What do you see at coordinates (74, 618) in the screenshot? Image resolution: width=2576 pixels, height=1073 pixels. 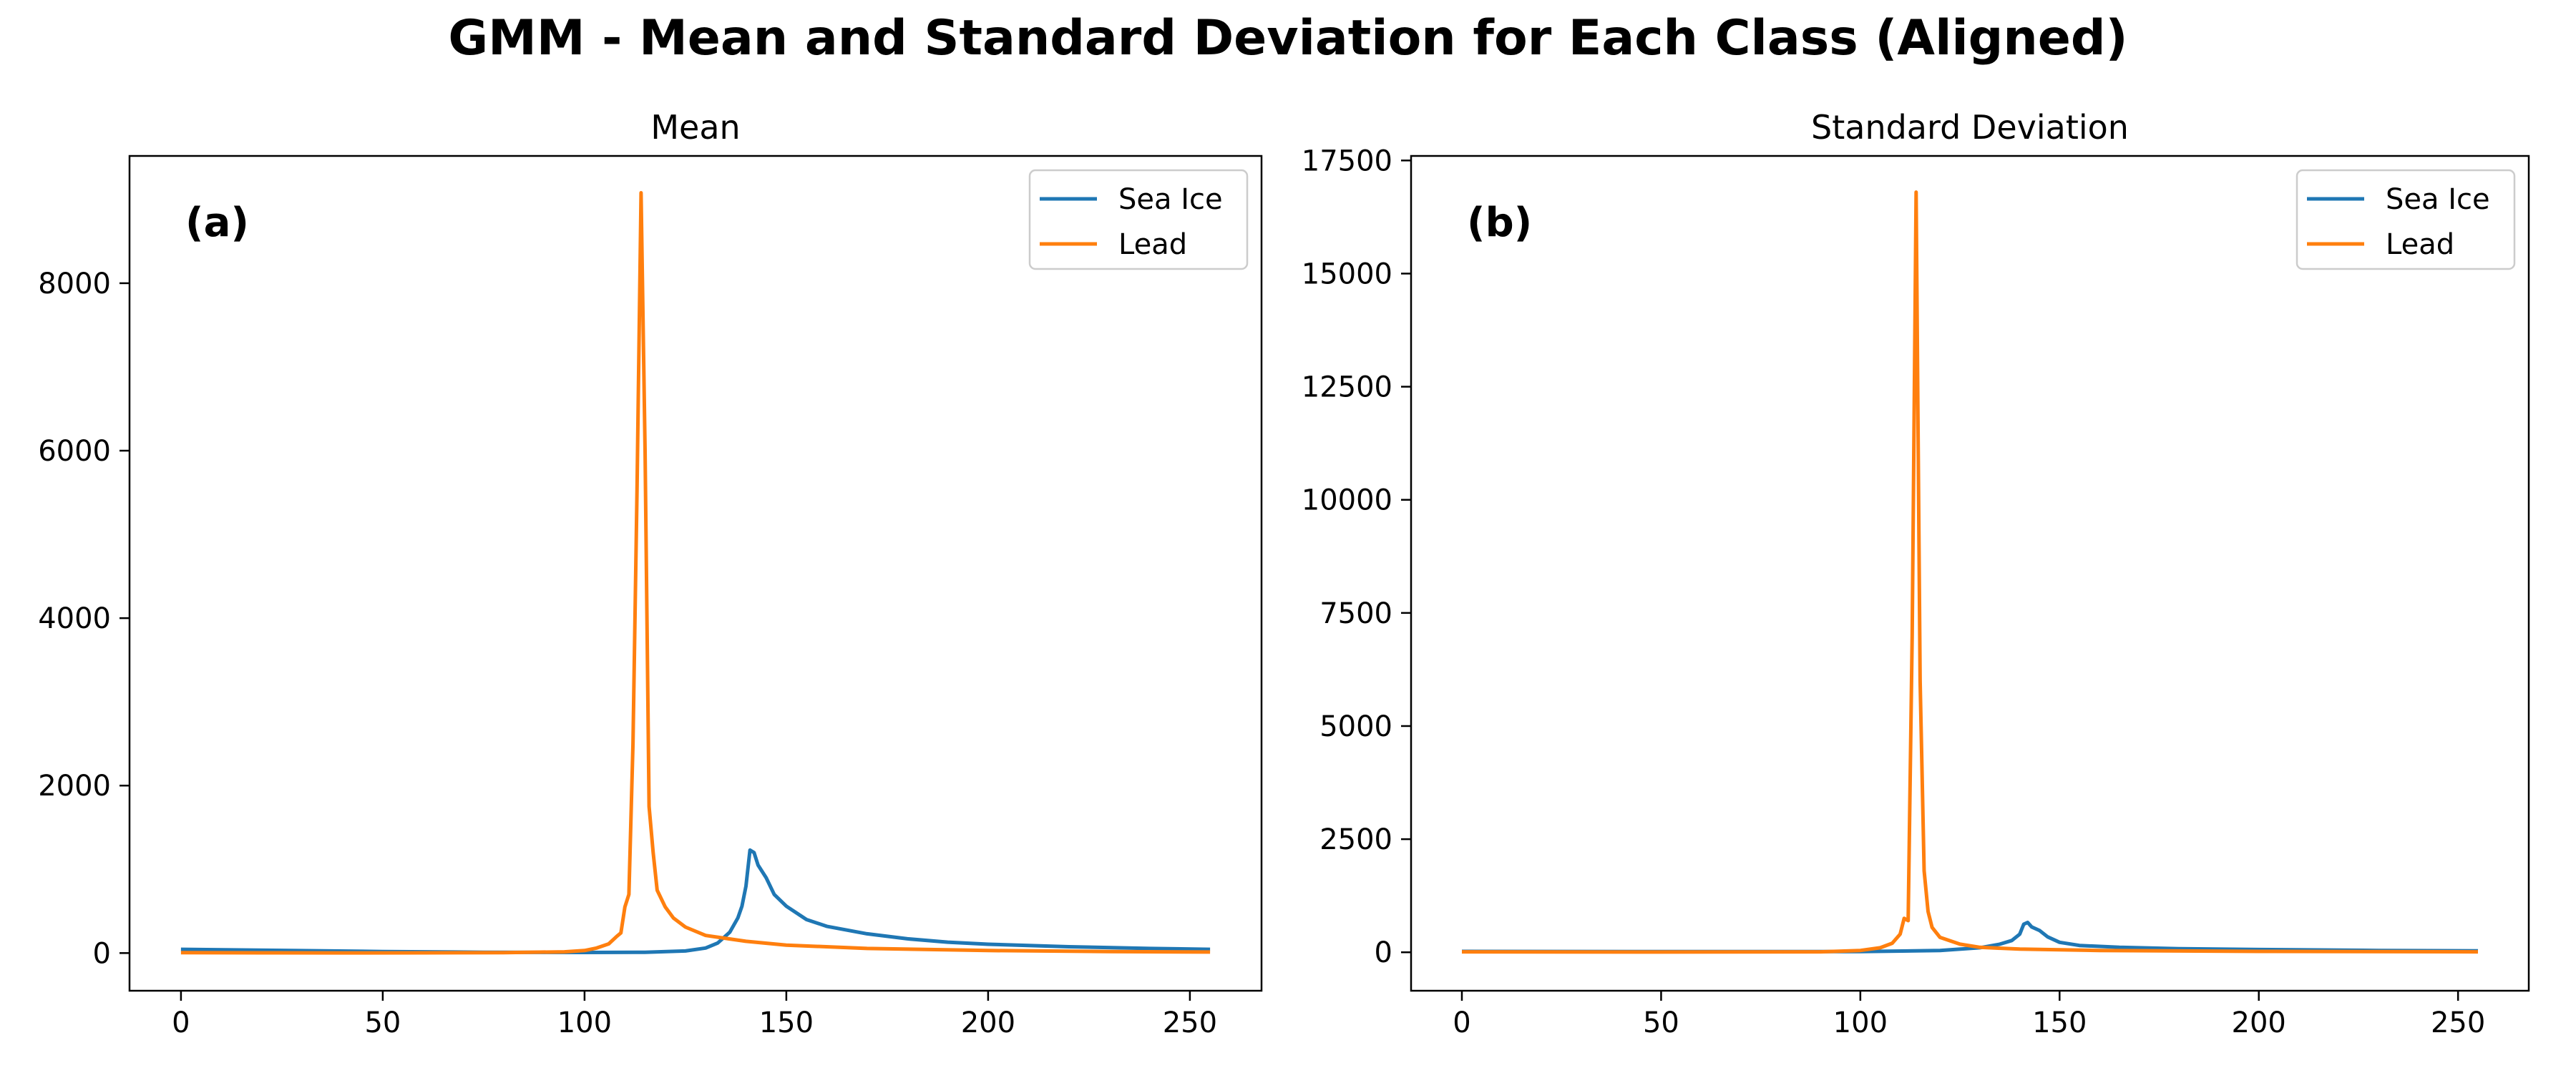 I see `mean-y-tick-label: 4000` at bounding box center [74, 618].